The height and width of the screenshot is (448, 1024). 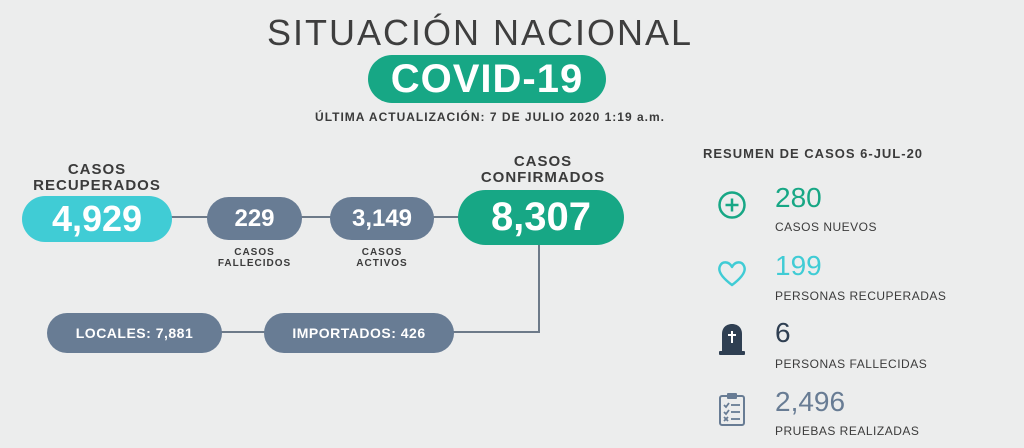 I want to click on tests-value: 2,496, so click(x=810, y=401).